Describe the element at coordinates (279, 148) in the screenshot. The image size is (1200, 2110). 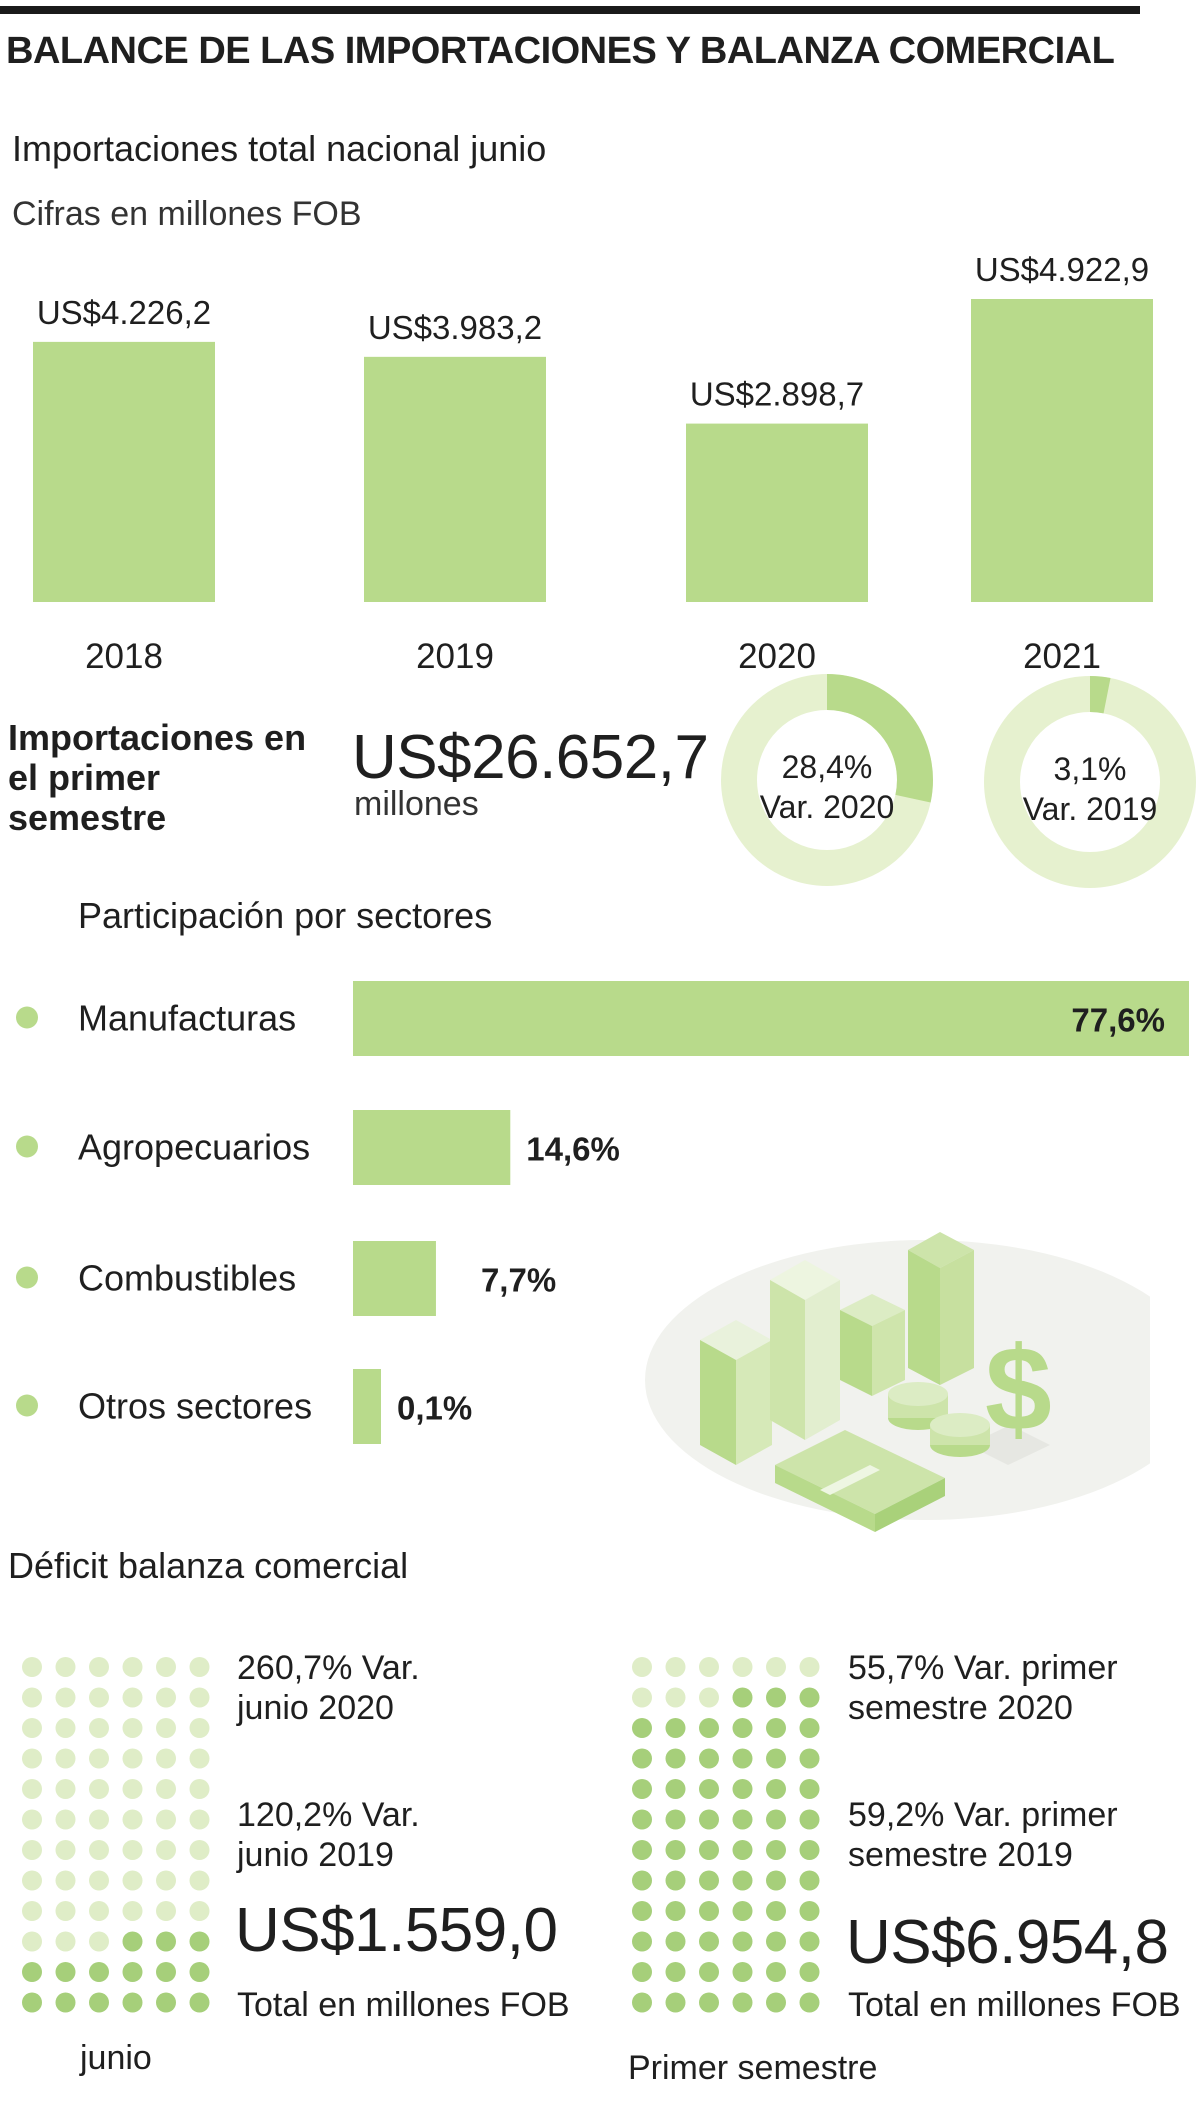
I see `chart-title: Importaciones total nacional junio` at that location.